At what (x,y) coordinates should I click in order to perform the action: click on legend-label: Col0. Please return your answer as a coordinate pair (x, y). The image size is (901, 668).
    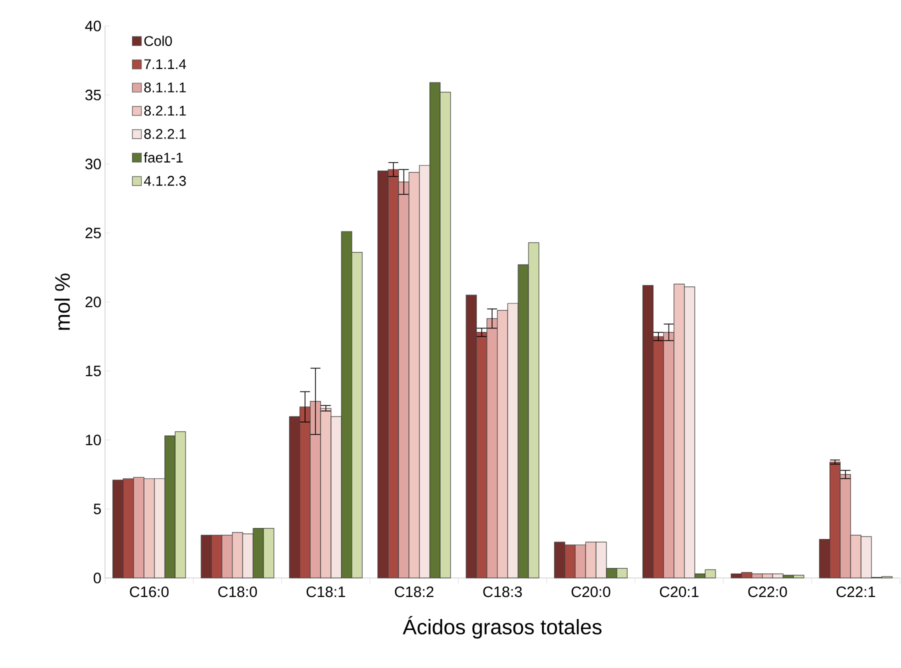
    Looking at the image, I should click on (158, 41).